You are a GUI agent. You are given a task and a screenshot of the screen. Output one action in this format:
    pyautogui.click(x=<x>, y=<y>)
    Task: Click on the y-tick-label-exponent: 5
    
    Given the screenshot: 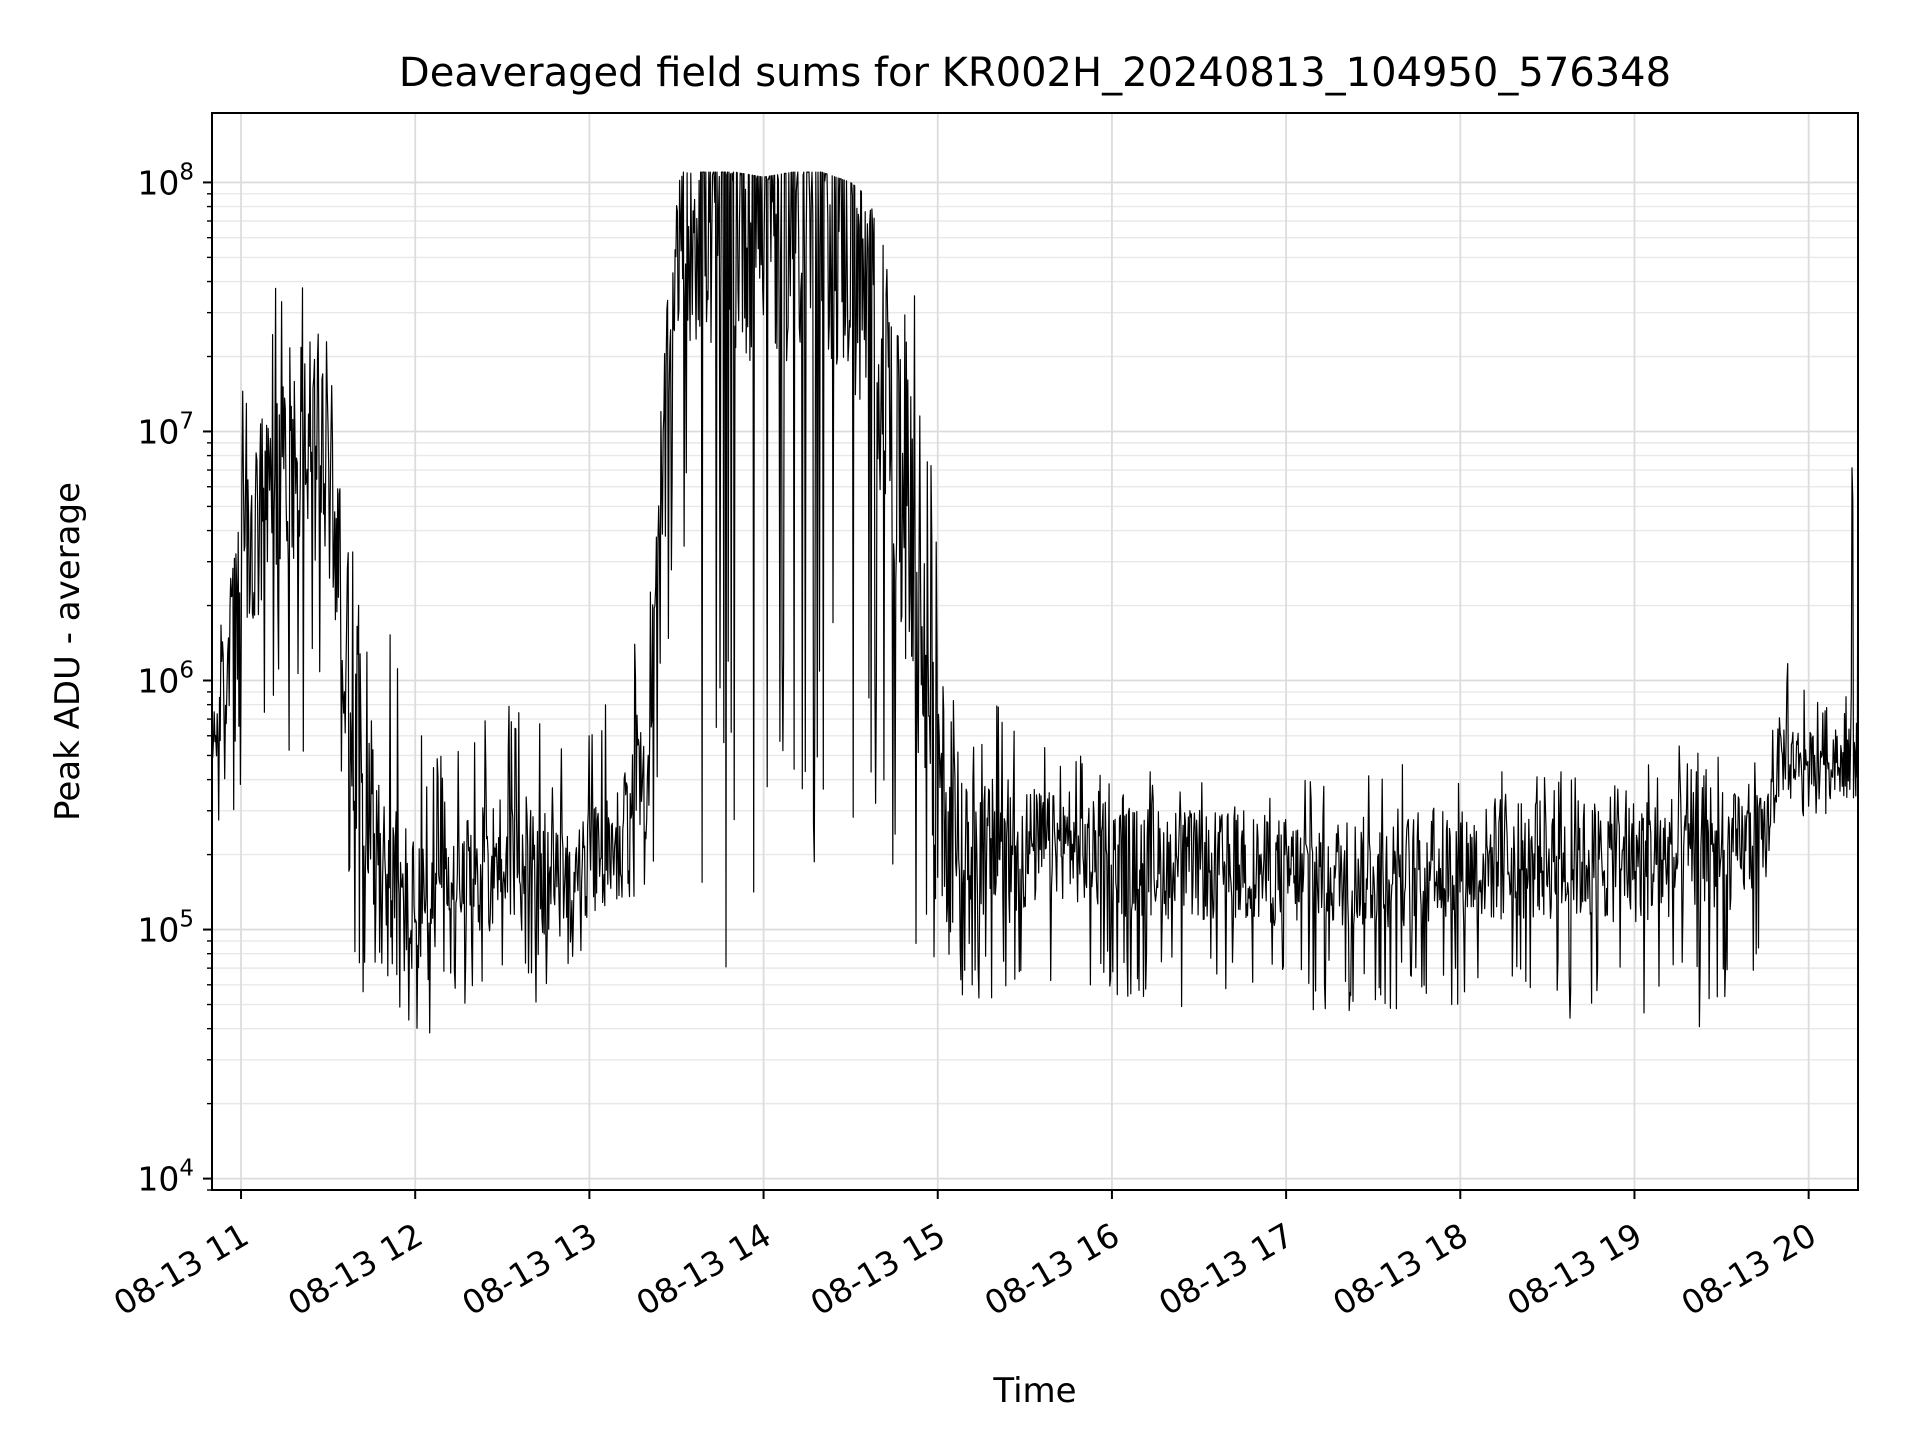 What is the action you would take?
    pyautogui.click(x=186, y=920)
    